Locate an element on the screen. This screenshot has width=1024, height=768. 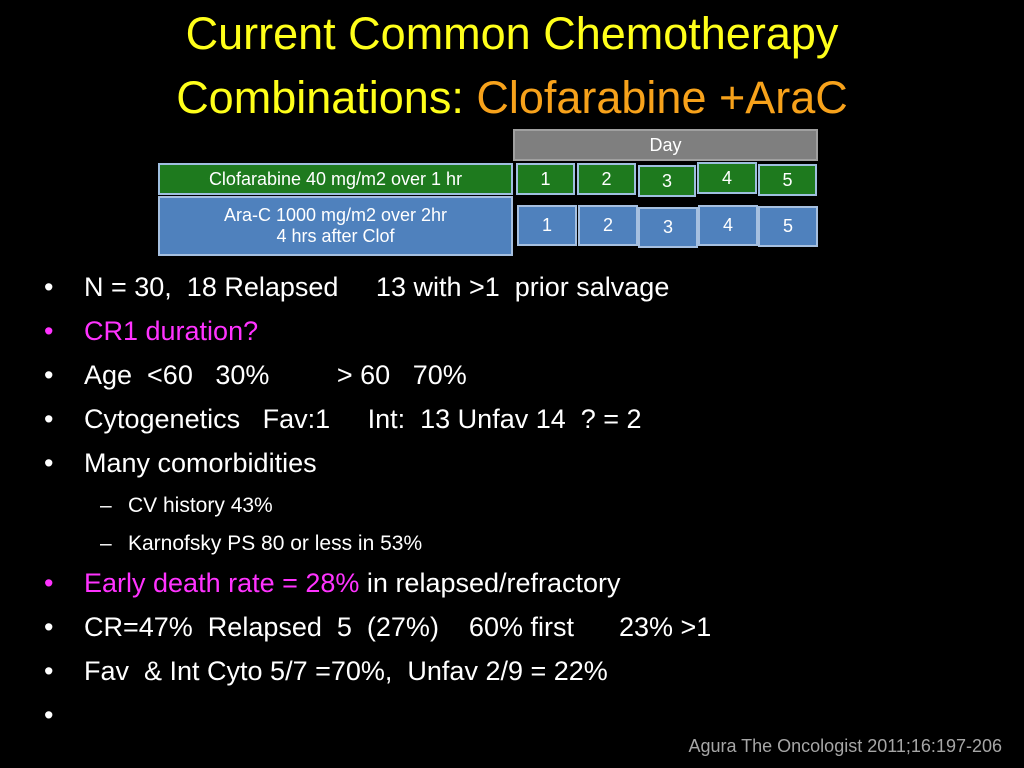
plain-text: in relapsed/refractory is located at coordinates (490, 583).